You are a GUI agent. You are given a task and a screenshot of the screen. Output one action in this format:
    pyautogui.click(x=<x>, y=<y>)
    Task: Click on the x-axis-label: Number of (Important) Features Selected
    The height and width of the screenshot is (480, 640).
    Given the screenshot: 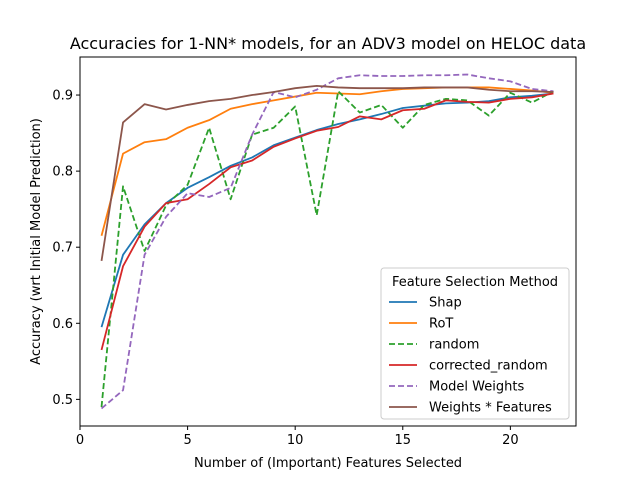 What is the action you would take?
    pyautogui.click(x=328, y=463)
    